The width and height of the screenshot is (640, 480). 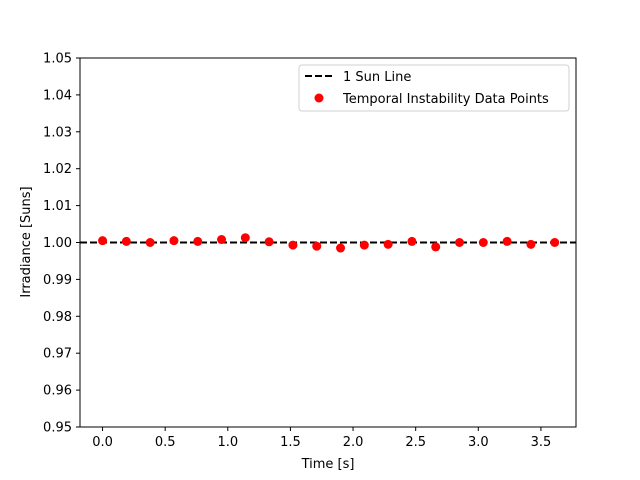 What do you see at coordinates (541, 442) in the screenshot?
I see `x-tick-label: 3.5` at bounding box center [541, 442].